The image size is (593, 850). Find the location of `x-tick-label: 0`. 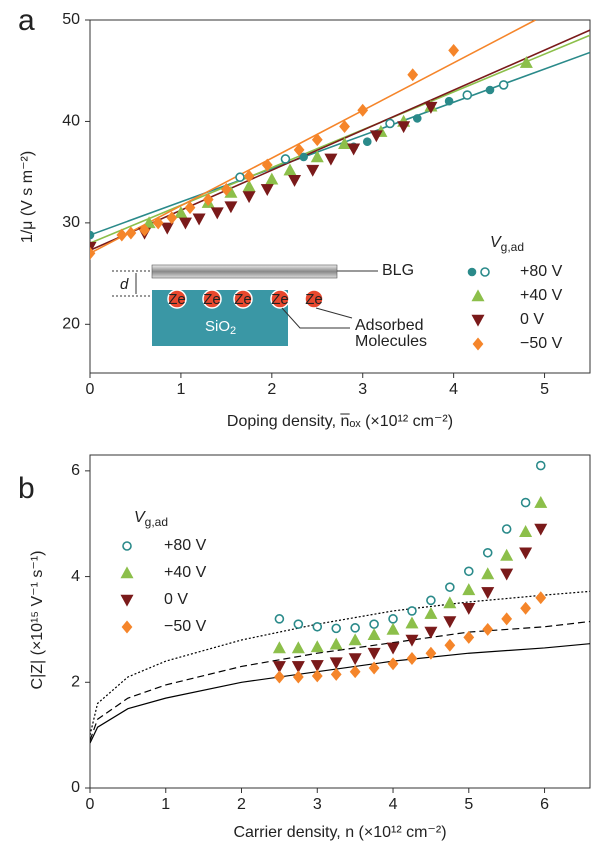

x-tick-label: 0 is located at coordinates (90, 804).